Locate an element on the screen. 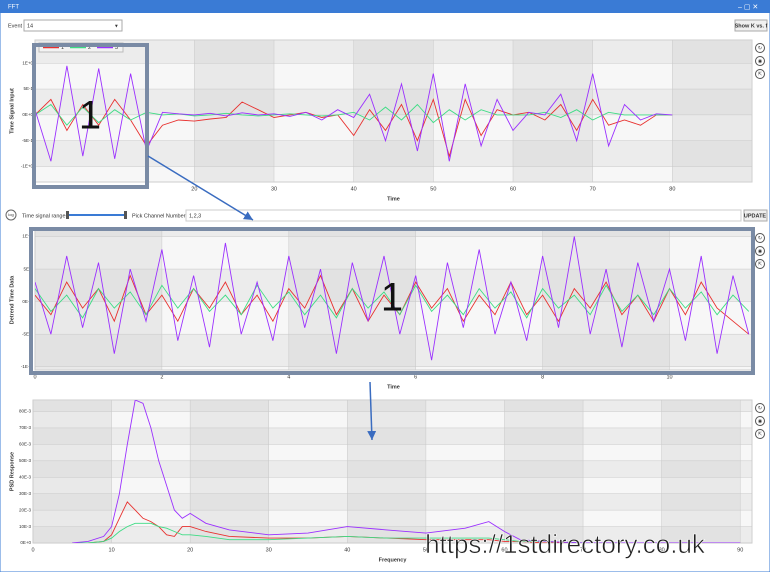 This screenshot has height=572, width=770. y-tick-label: -1E+0 is located at coordinates (27, 366).